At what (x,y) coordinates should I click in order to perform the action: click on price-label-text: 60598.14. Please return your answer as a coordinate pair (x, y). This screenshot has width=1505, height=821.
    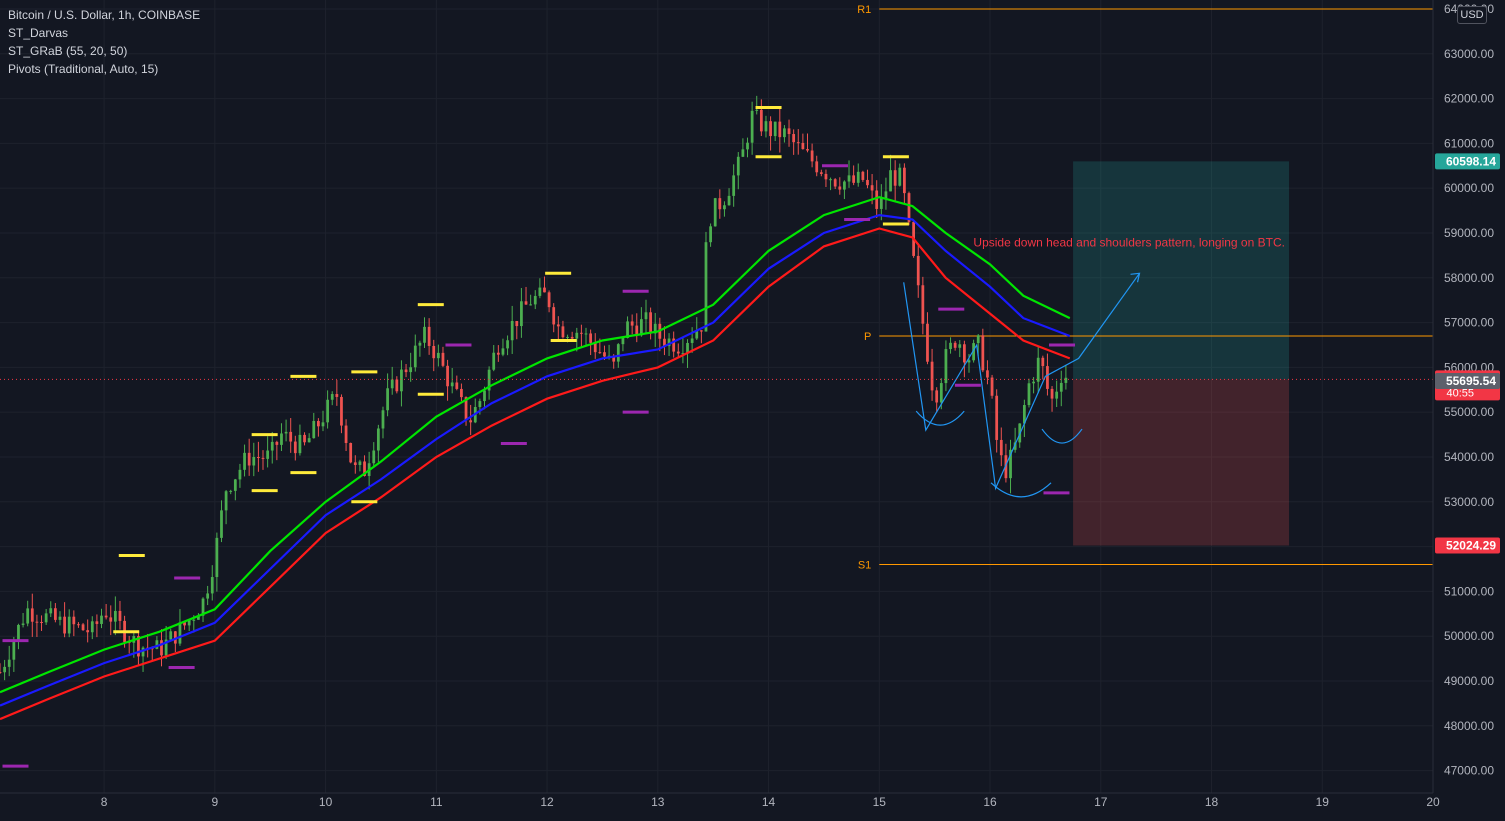
    Looking at the image, I should click on (1471, 161).